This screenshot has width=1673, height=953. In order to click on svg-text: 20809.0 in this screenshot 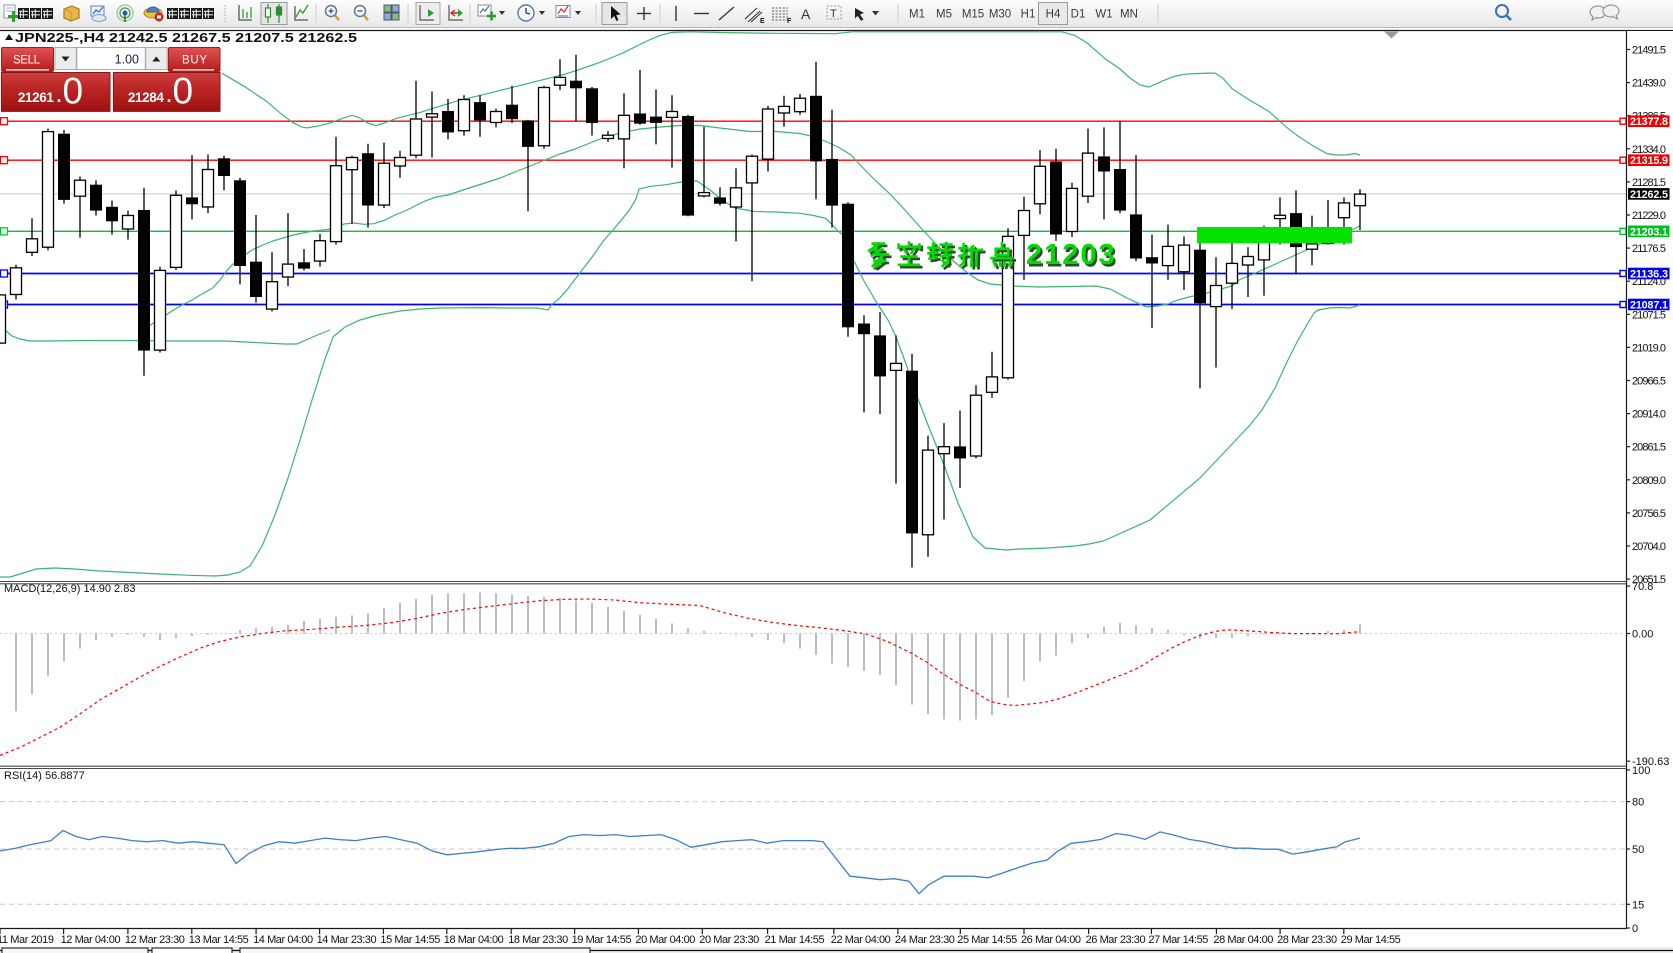, I will do `click(1649, 481)`.